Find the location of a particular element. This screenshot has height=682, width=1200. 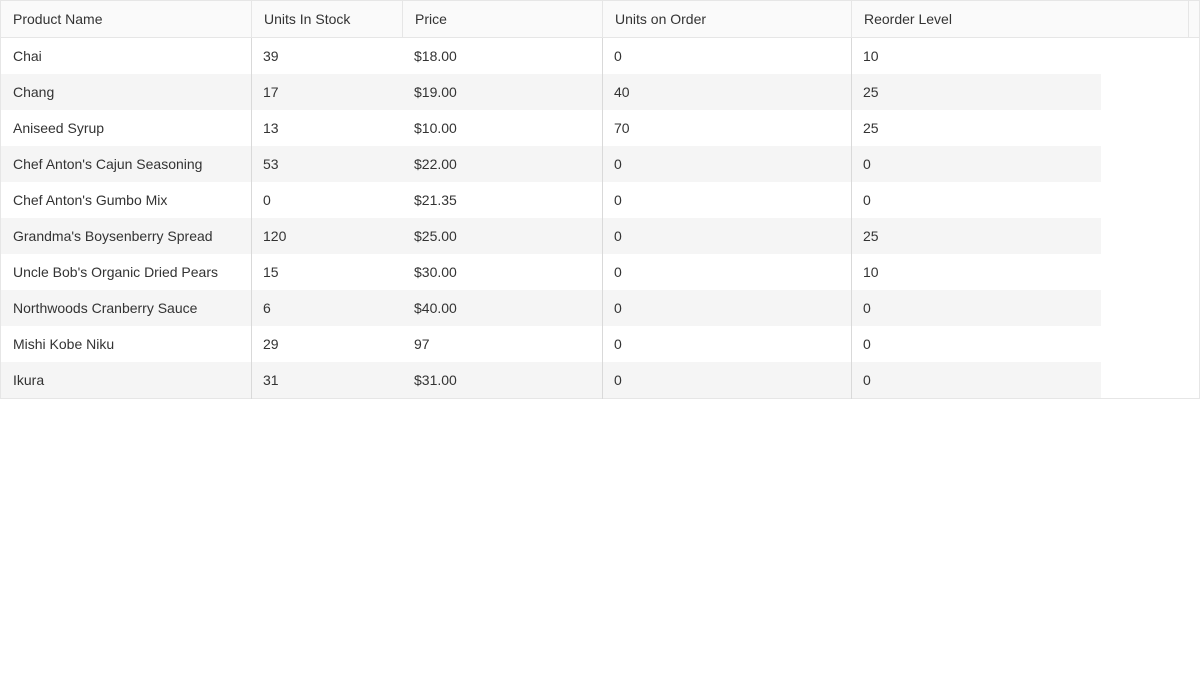

units-on-order-cell: 40 is located at coordinates (622, 92).